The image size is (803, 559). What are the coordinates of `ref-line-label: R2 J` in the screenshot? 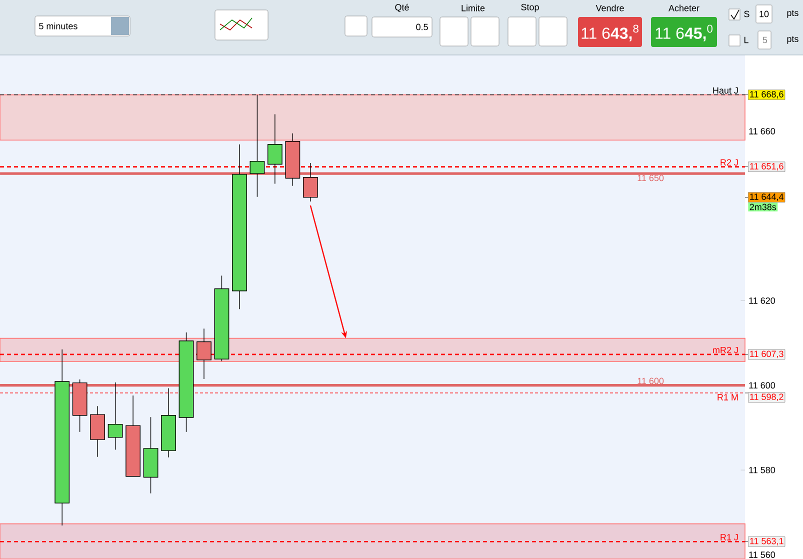 It's located at (729, 162).